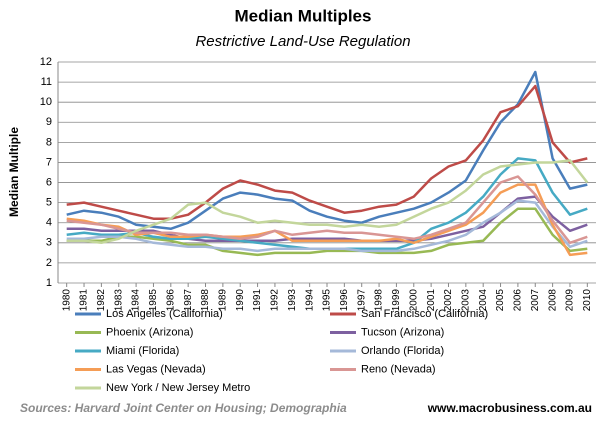 Image resolution: width=606 pixels, height=426 pixels. I want to click on legend-label: Miami (Florida), so click(142, 351).